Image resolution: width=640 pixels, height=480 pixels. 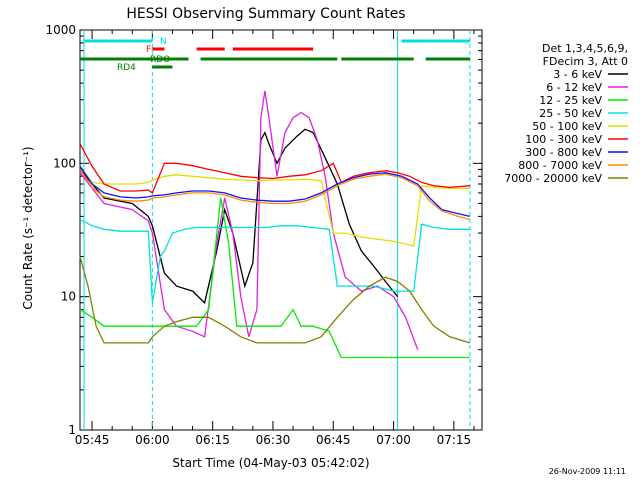 I want to click on x-tick-label: 07:00, so click(x=393, y=440).